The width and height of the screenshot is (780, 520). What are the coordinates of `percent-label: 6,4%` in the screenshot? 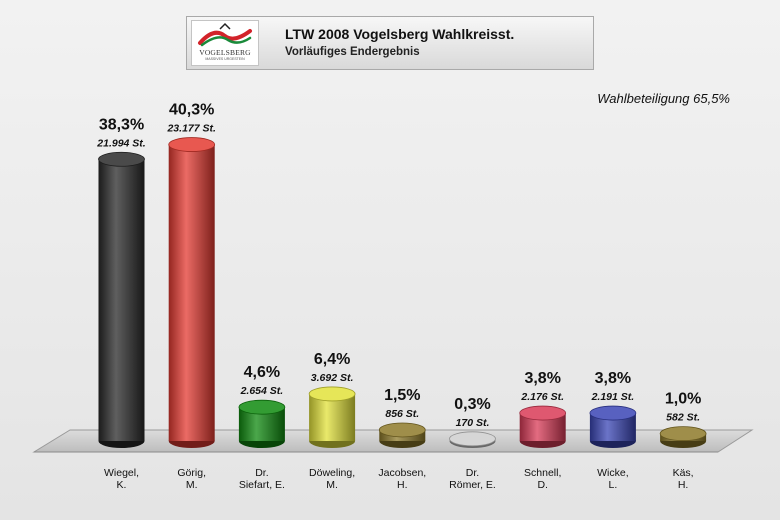 It's located at (332, 359).